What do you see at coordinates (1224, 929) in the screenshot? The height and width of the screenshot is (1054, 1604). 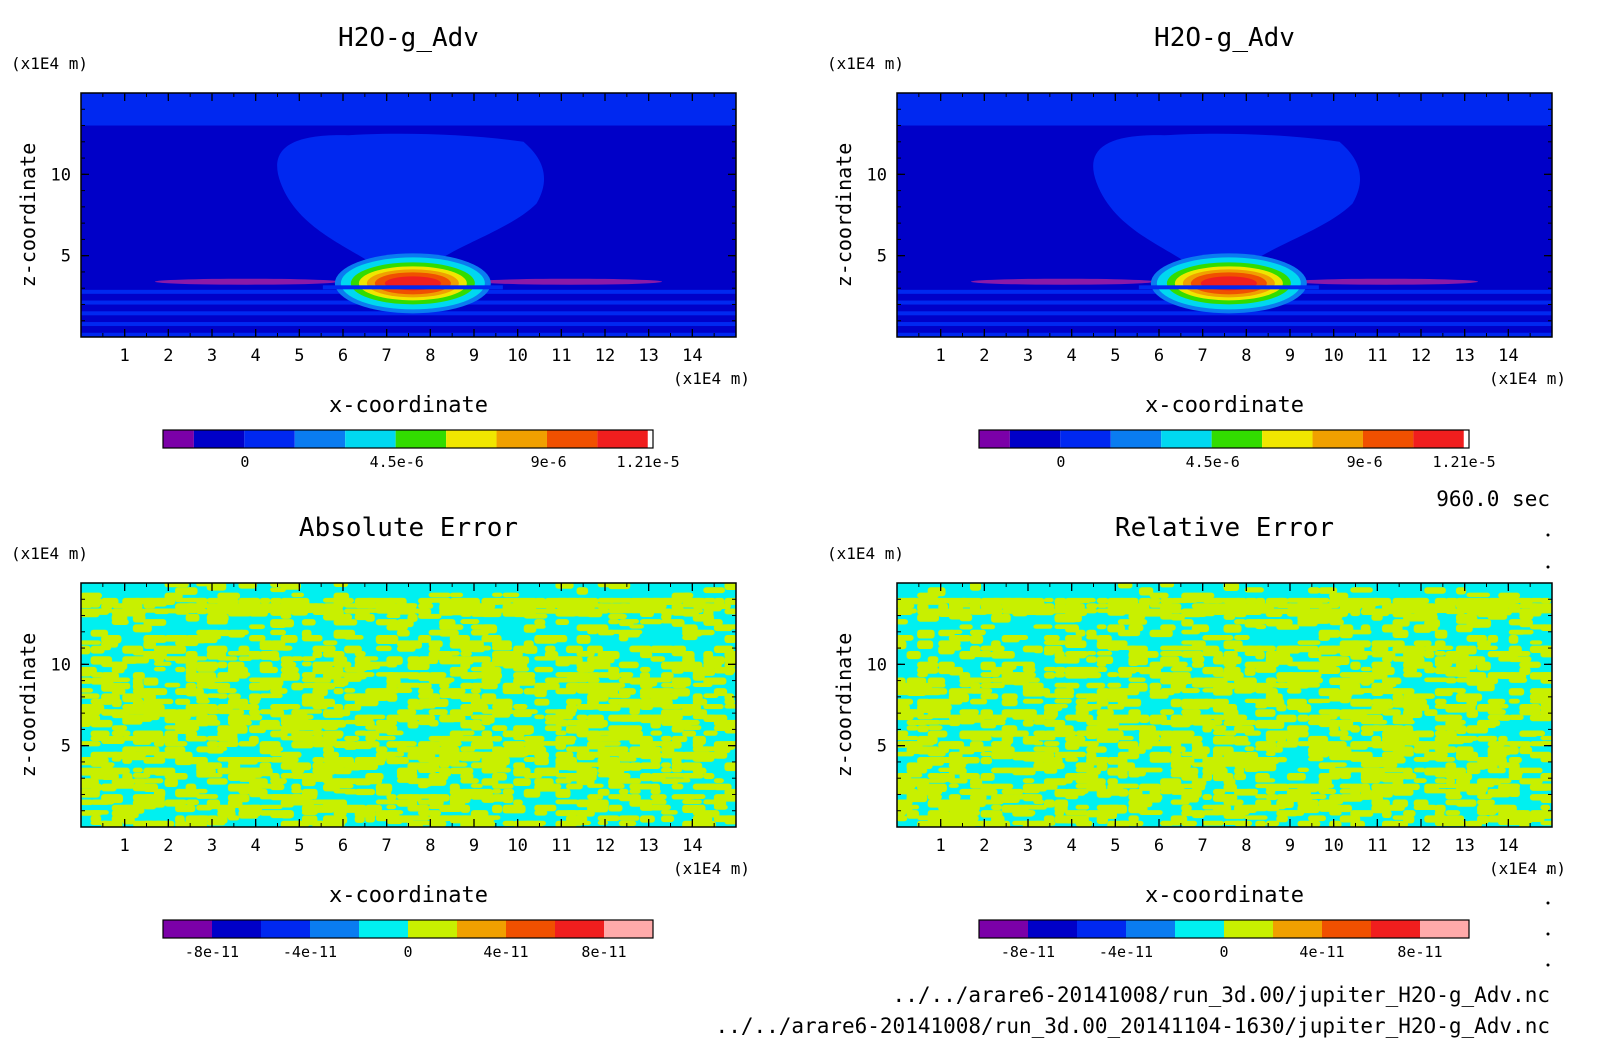 I see `colorbar-frame` at bounding box center [1224, 929].